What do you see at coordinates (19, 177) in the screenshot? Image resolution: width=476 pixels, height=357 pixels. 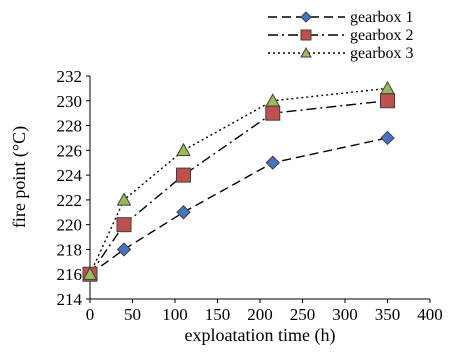 I see `y-axis-label: fire point (°C)` at bounding box center [19, 177].